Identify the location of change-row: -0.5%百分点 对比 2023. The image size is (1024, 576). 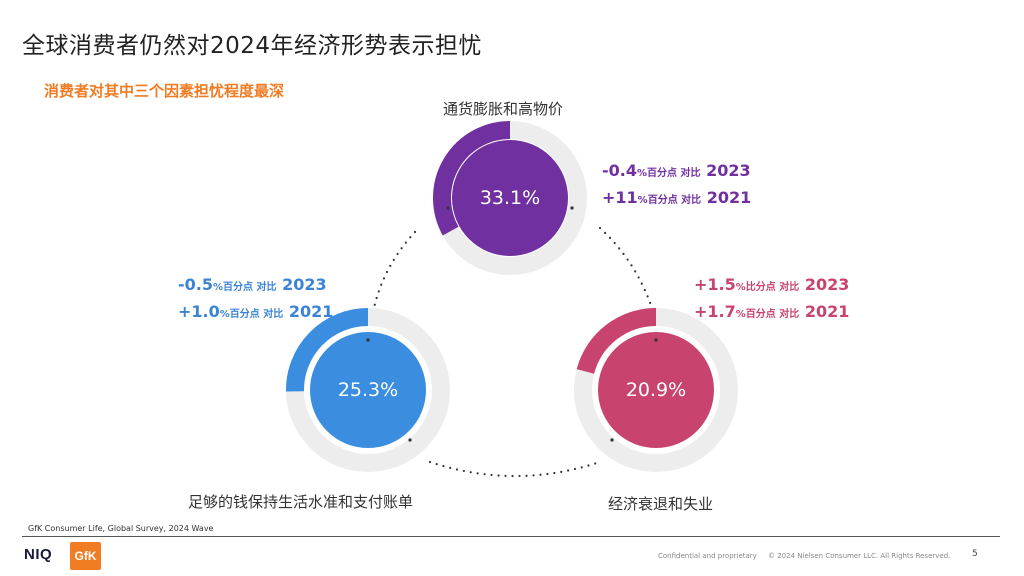
(255, 286).